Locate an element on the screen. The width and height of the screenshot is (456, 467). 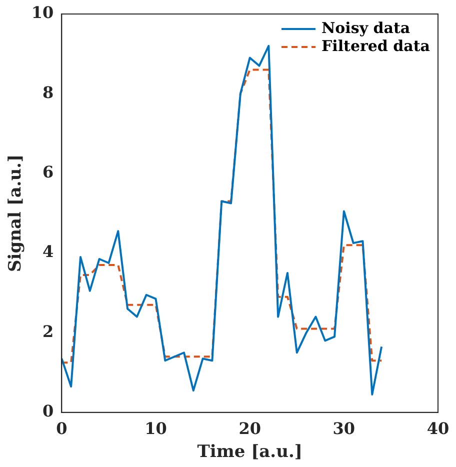
x-tick-label: 30 is located at coordinates (344, 428).